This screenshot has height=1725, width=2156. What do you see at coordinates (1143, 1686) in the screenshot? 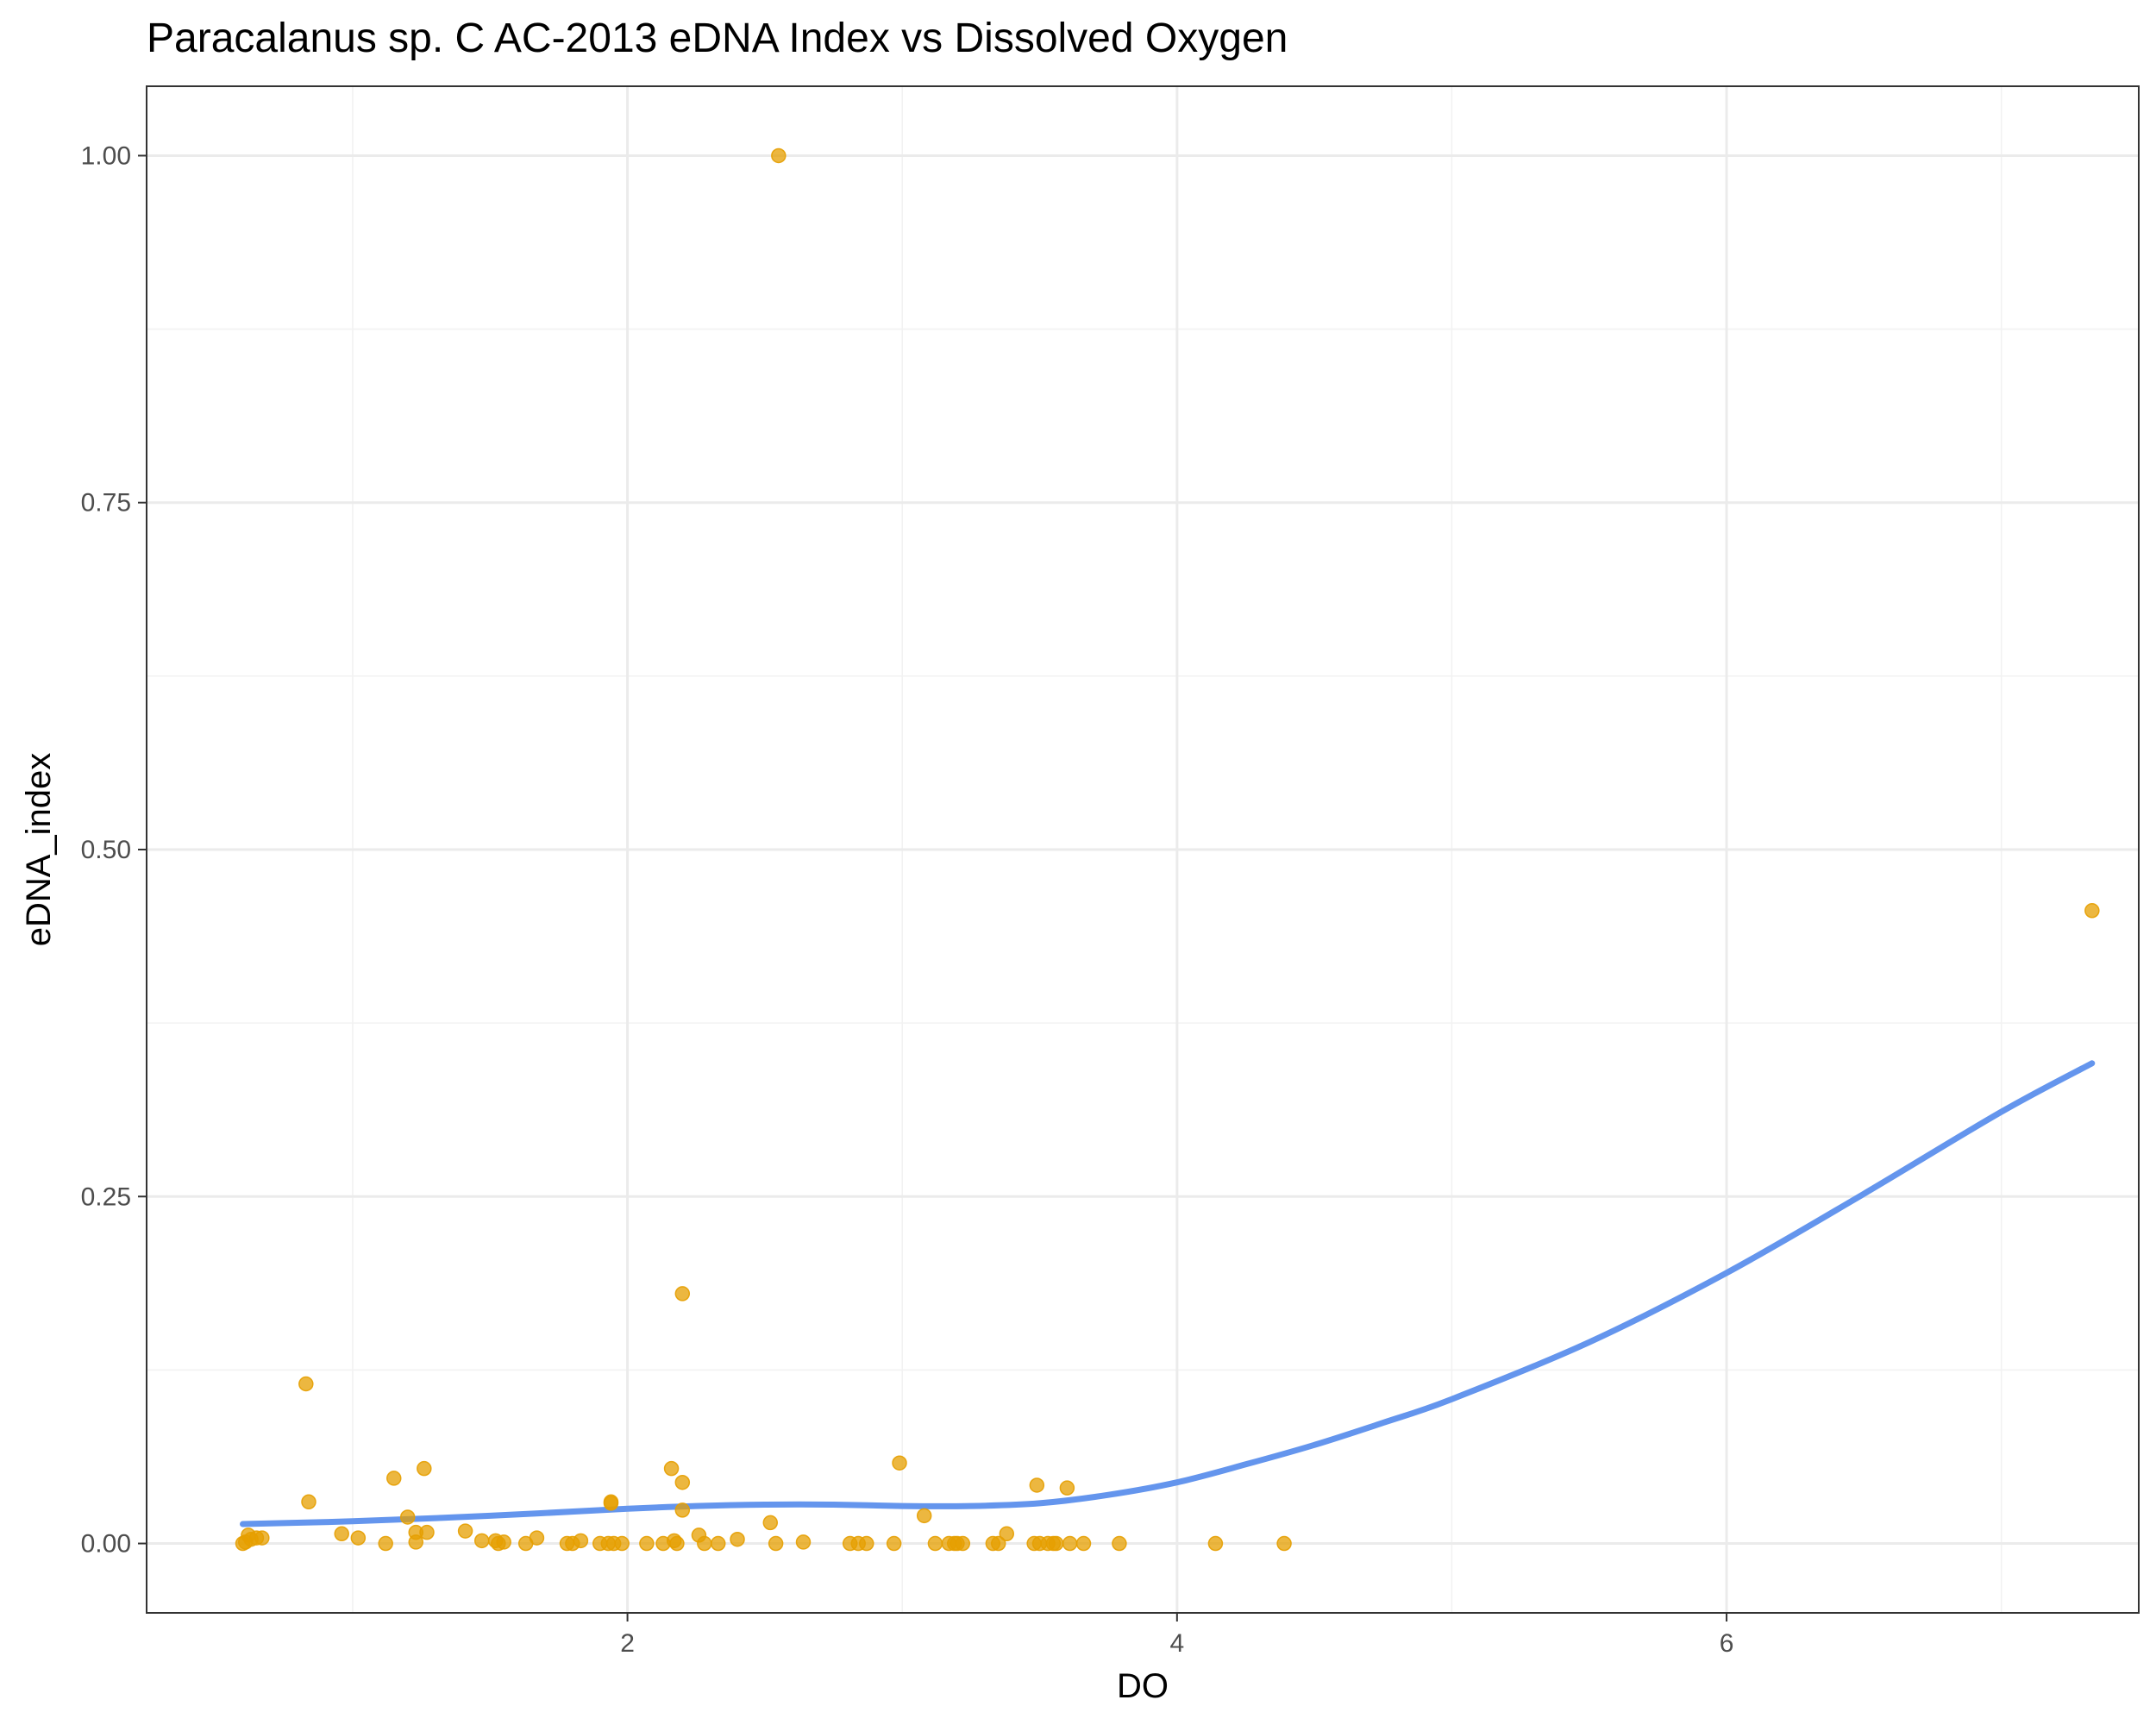
I see `x-axis-title: DO` at bounding box center [1143, 1686].